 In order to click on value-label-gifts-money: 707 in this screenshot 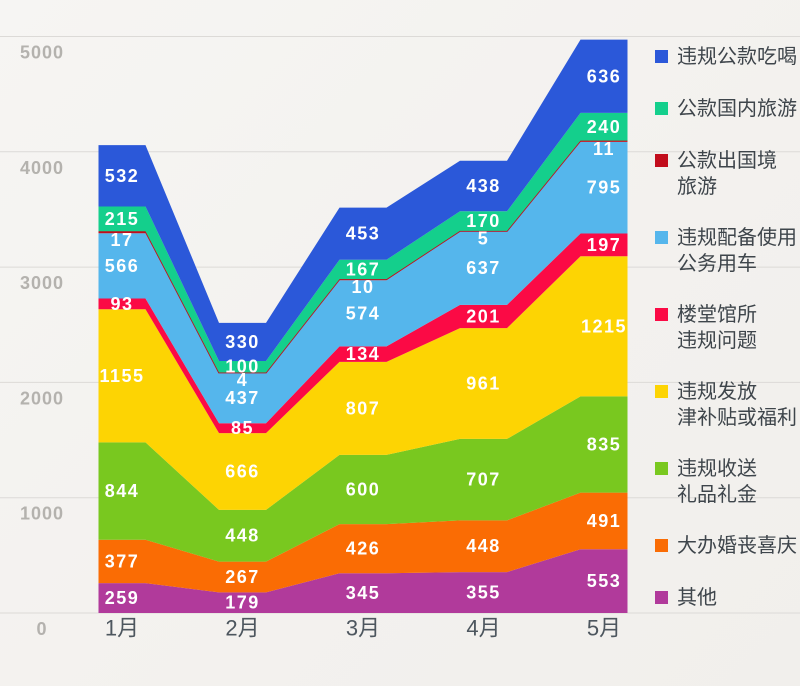, I will do `click(483, 480)`.